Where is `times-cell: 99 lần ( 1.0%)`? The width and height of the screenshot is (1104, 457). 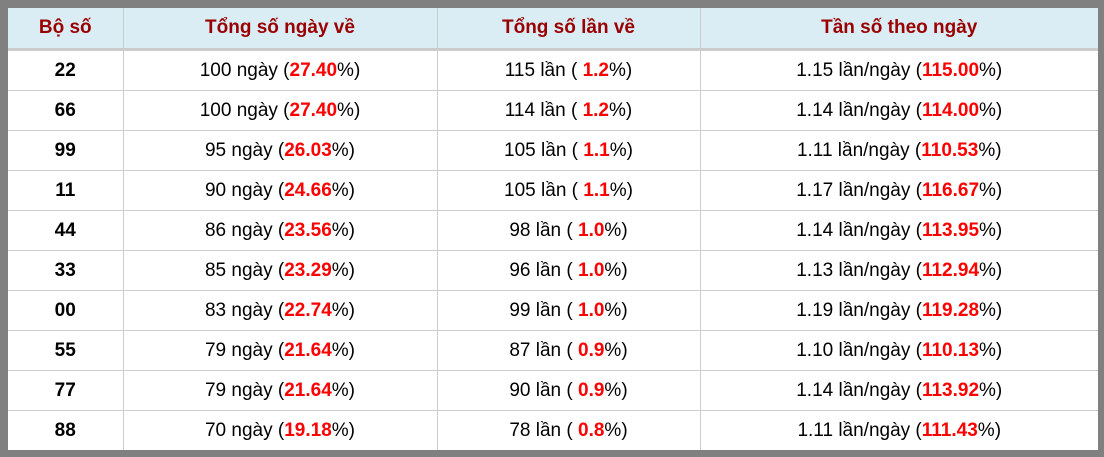
times-cell: 99 lần ( 1.0%) is located at coordinates (569, 310).